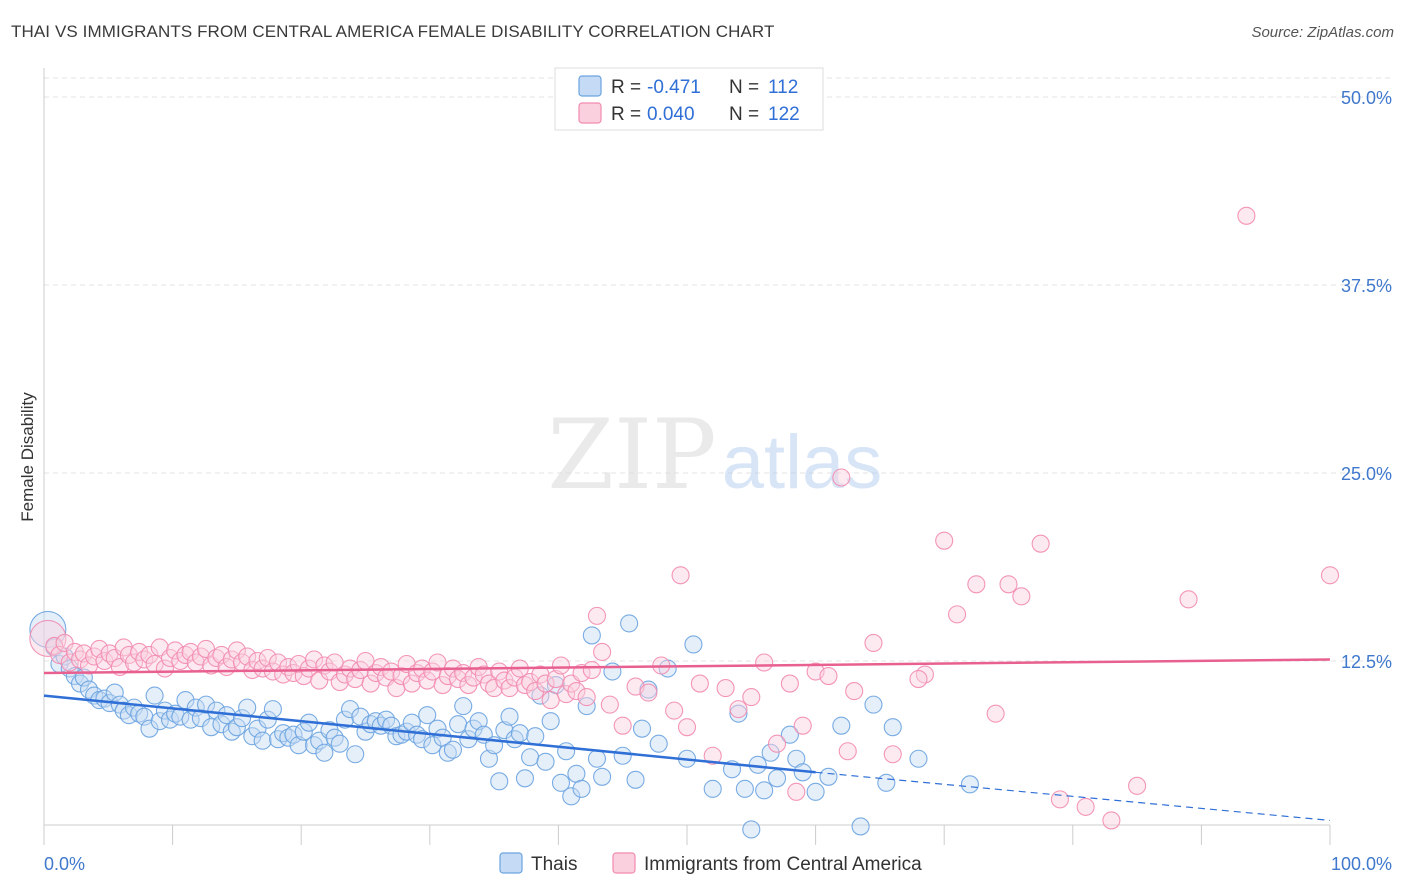 The width and height of the screenshot is (1406, 892). I want to click on x-tick-labels: 0.0% 100.0%, so click(718, 864).